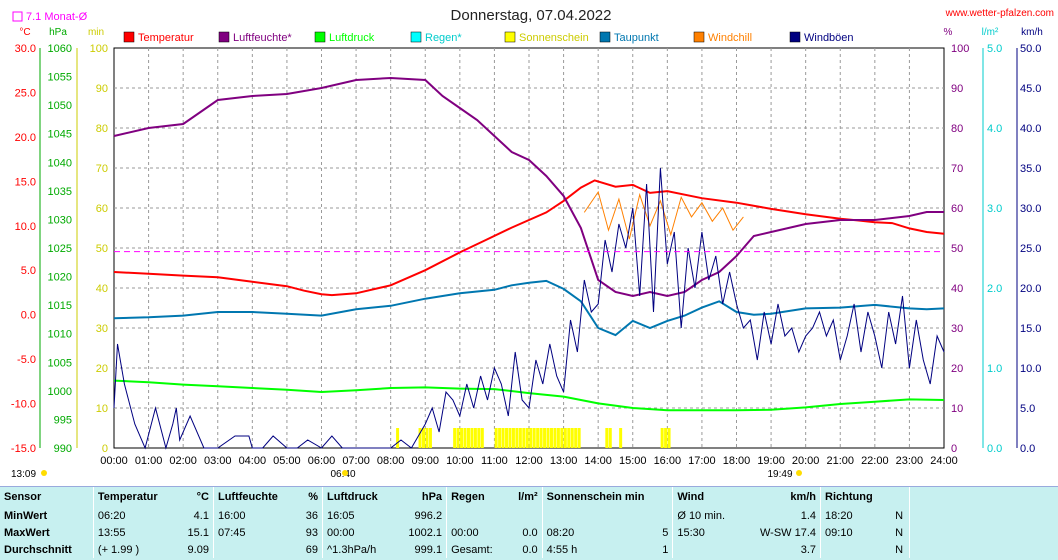  What do you see at coordinates (312, 549) in the screenshot?
I see `hum-value: 69` at bounding box center [312, 549].